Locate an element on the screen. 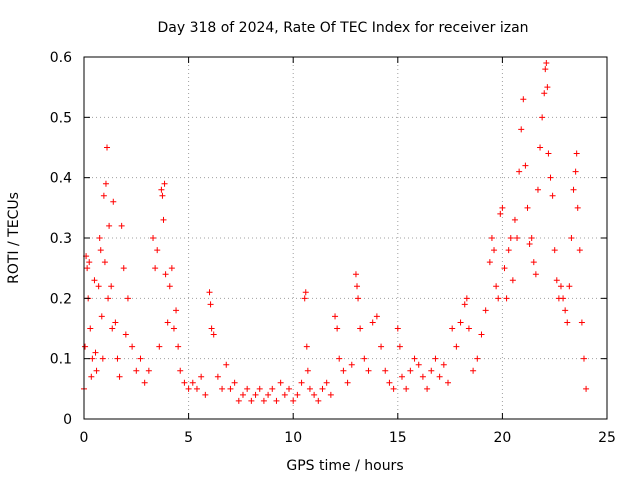  x-tick-label: 0 is located at coordinates (84, 438).